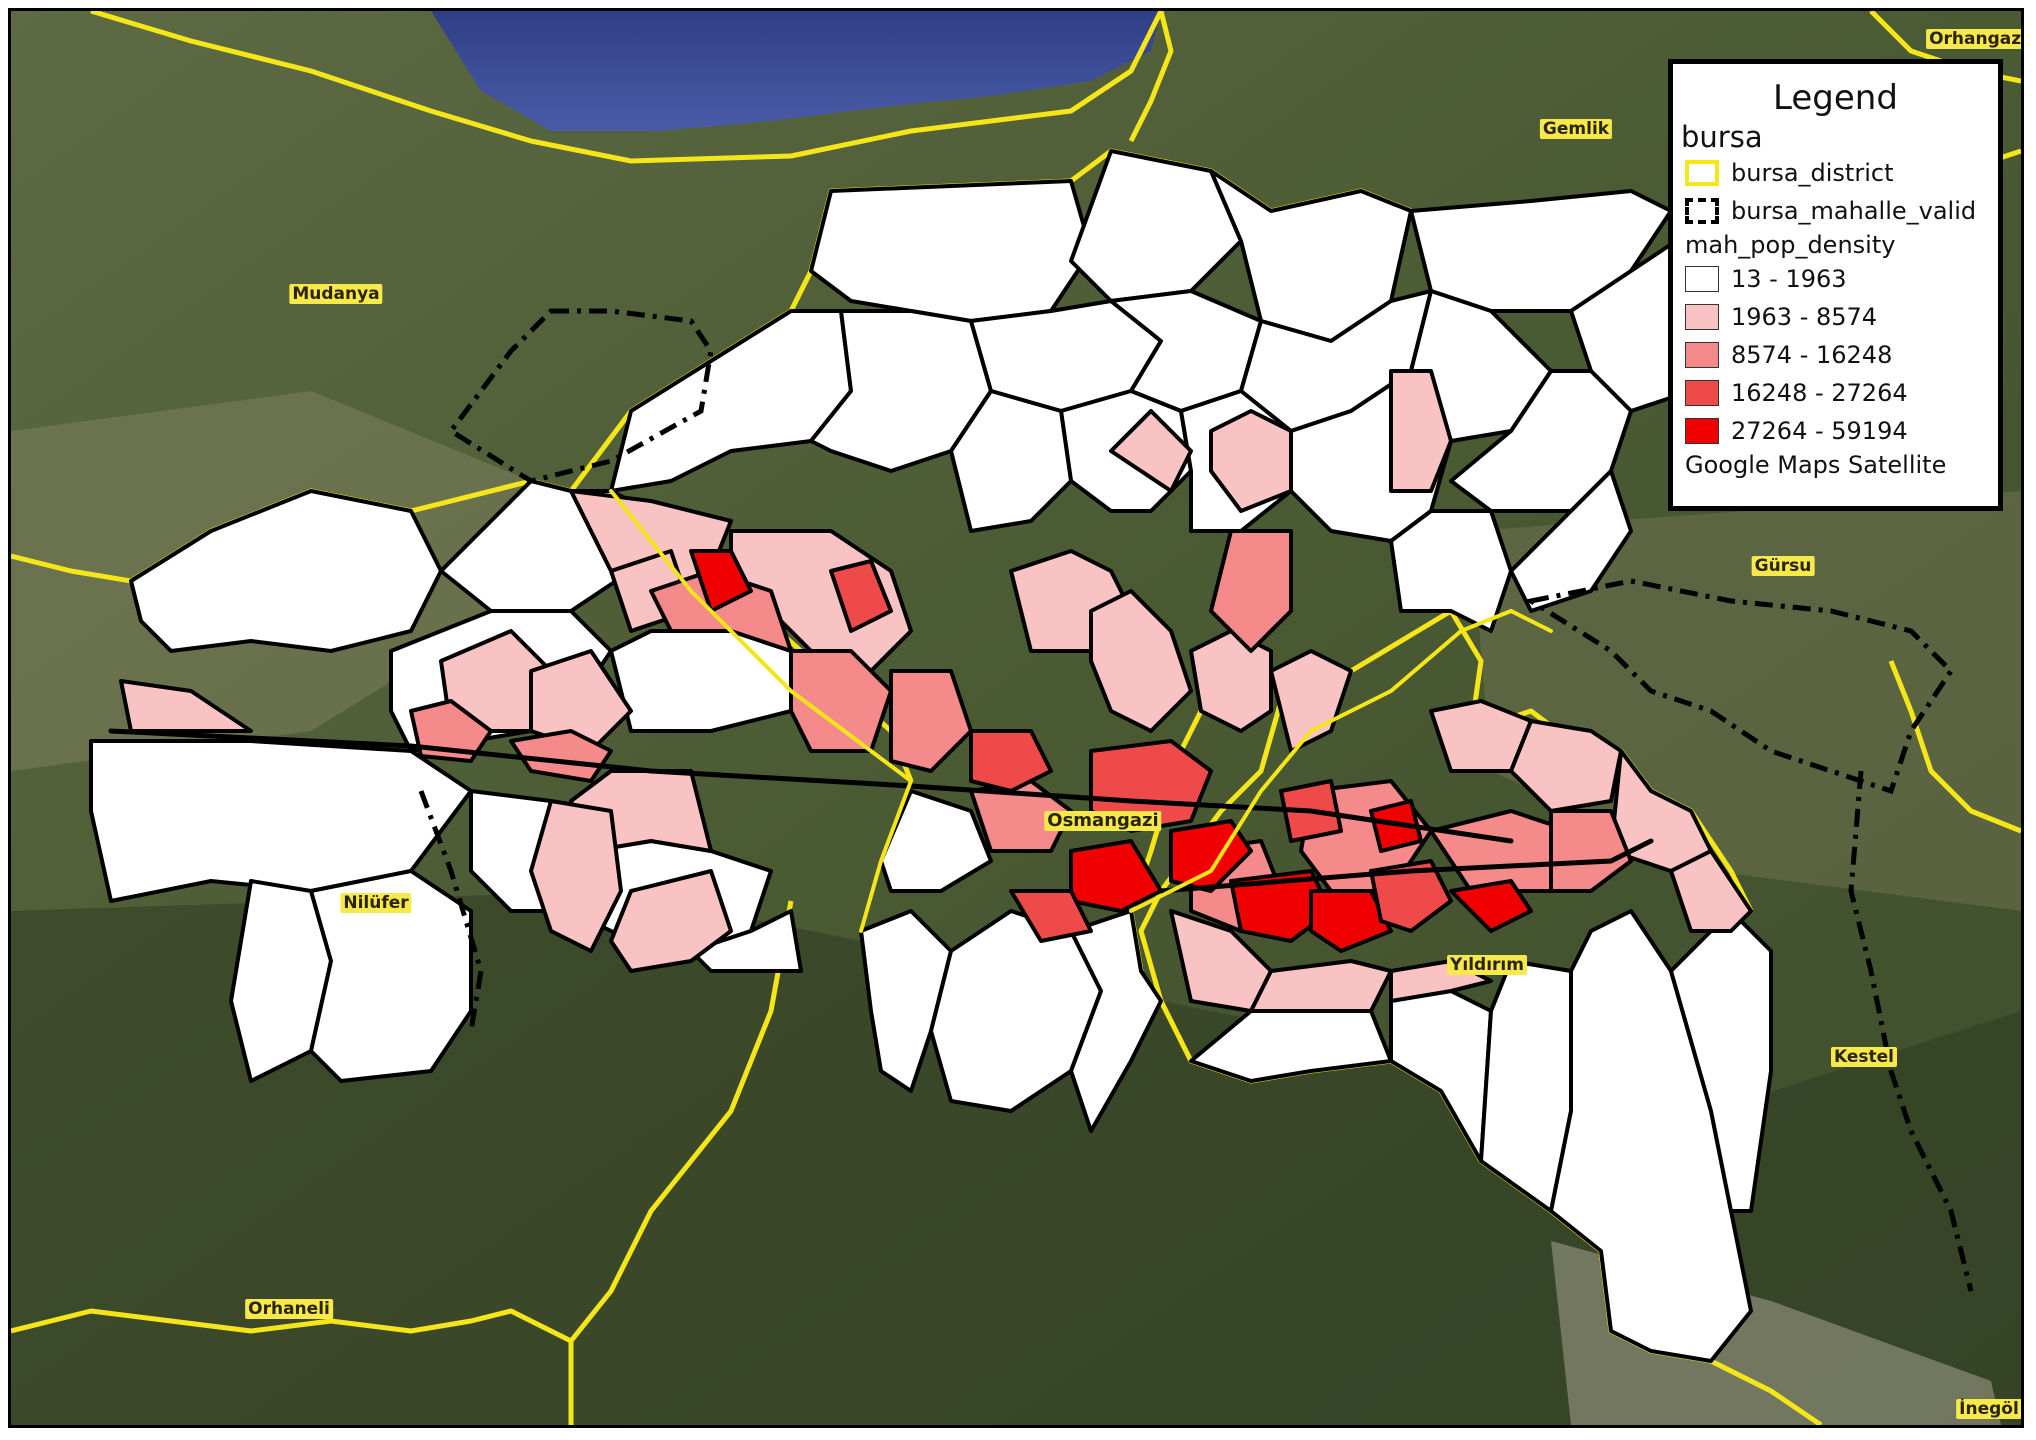  I want to click on place-label-osmangazi: Osmangazi, so click(1103, 821).